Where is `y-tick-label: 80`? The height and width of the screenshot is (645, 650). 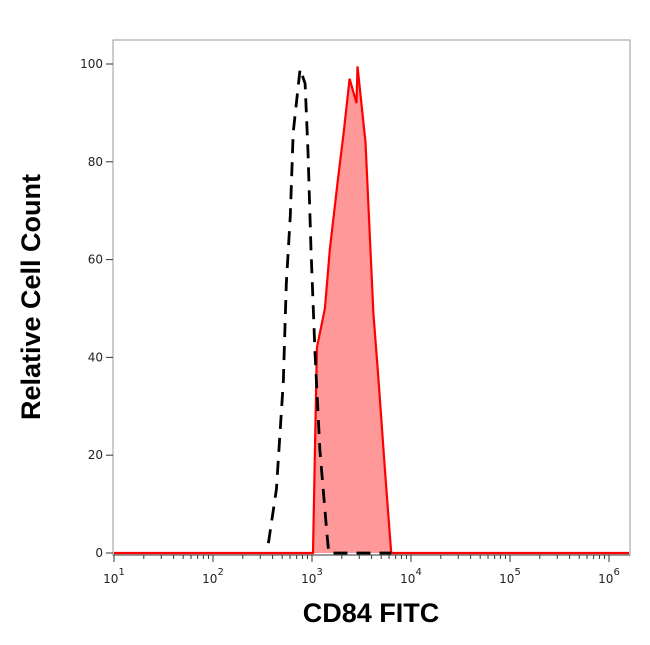
y-tick-label: 80 is located at coordinates (95, 162).